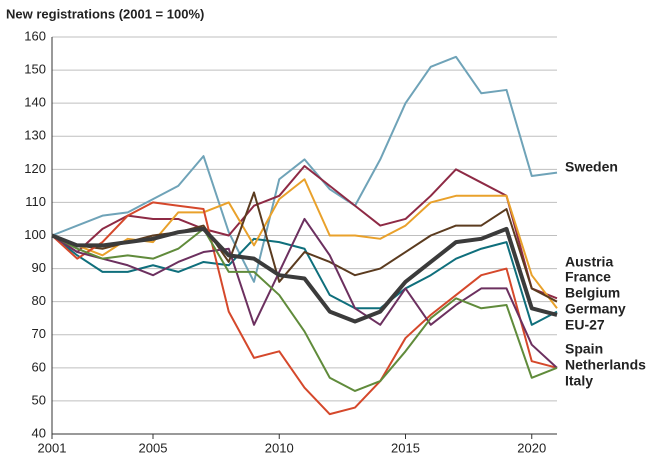  What do you see at coordinates (35, 201) in the screenshot?
I see `y-tick-label: 110` at bounding box center [35, 201].